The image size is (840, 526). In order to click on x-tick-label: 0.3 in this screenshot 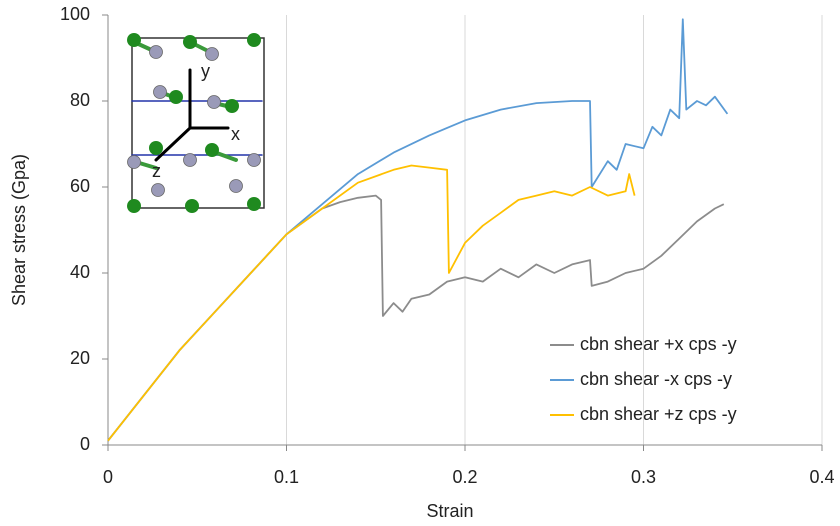, I will do `click(643, 477)`.